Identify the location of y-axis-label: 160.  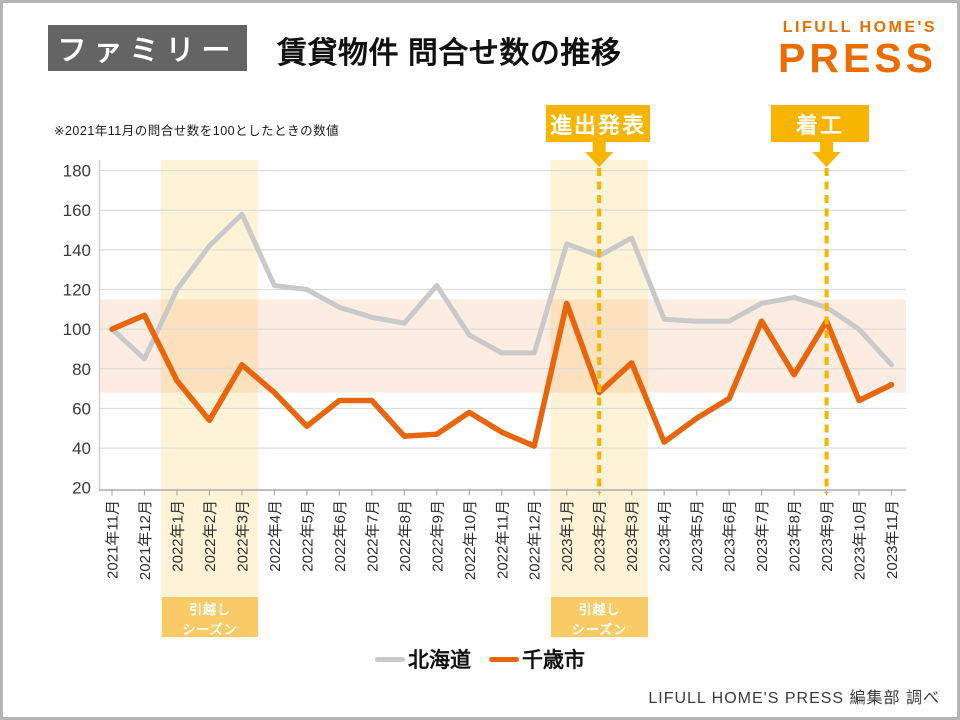
(77, 210).